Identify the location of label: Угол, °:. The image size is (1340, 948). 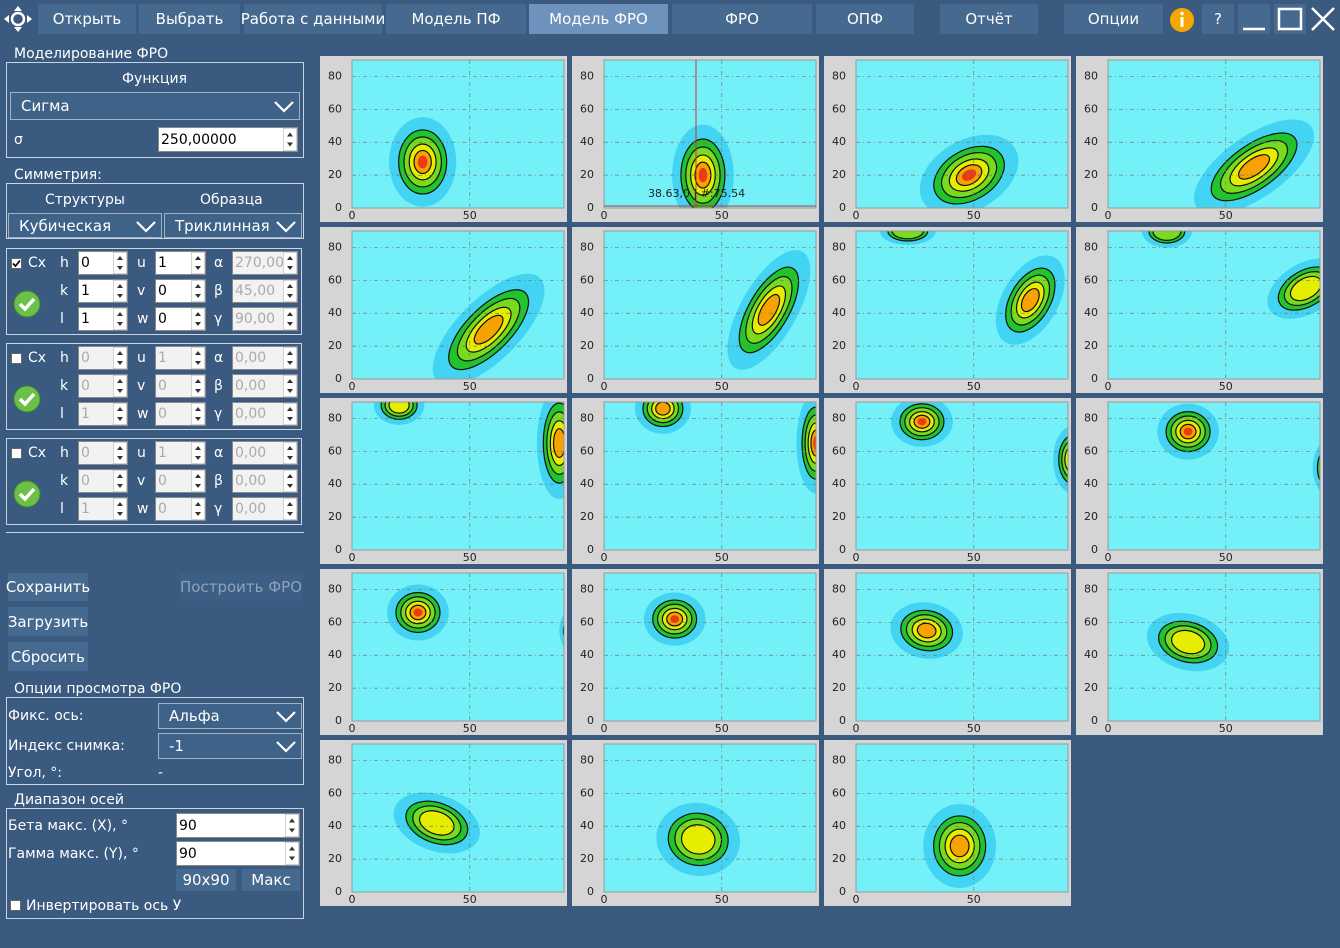
(35, 773).